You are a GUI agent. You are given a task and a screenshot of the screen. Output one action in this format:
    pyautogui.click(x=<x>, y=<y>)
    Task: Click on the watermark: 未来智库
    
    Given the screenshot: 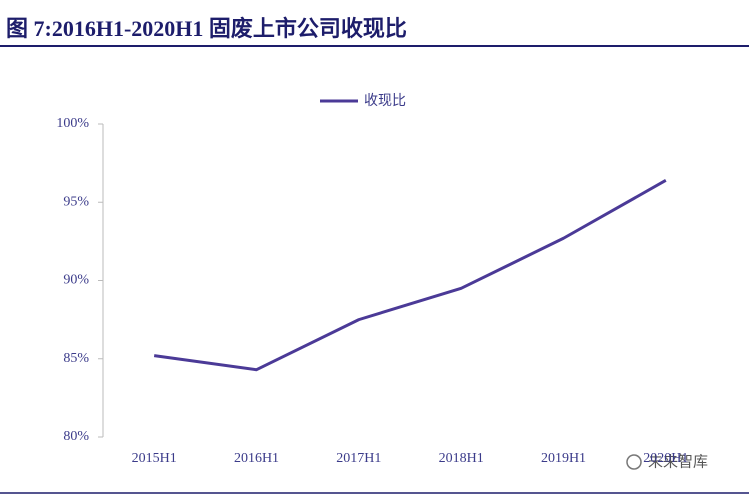 What is the action you would take?
    pyautogui.click(x=667, y=462)
    